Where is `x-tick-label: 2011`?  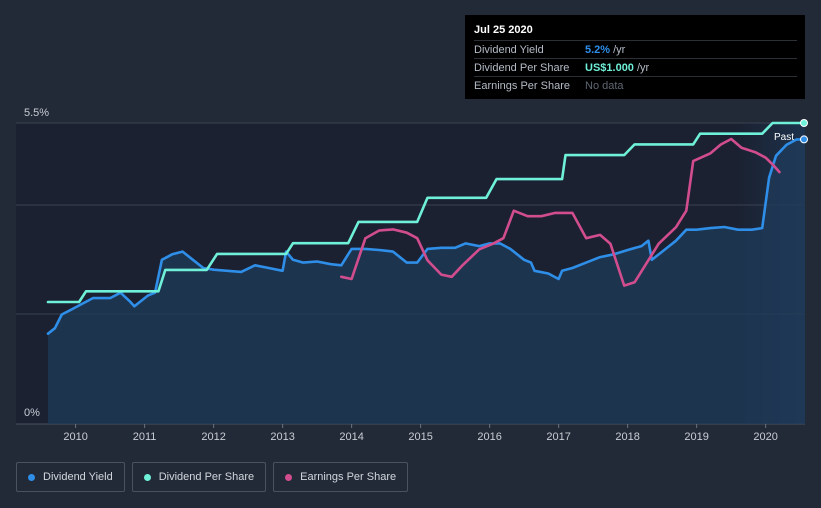
x-tick-label: 2011 is located at coordinates (145, 437).